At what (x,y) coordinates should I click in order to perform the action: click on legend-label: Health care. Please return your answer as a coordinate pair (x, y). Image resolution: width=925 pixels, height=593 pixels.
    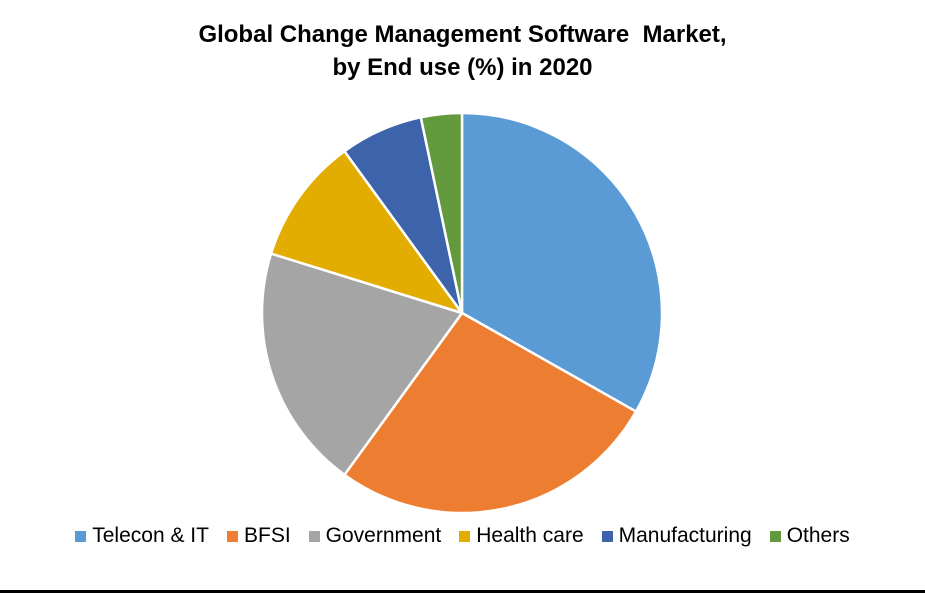
    Looking at the image, I should click on (530, 535).